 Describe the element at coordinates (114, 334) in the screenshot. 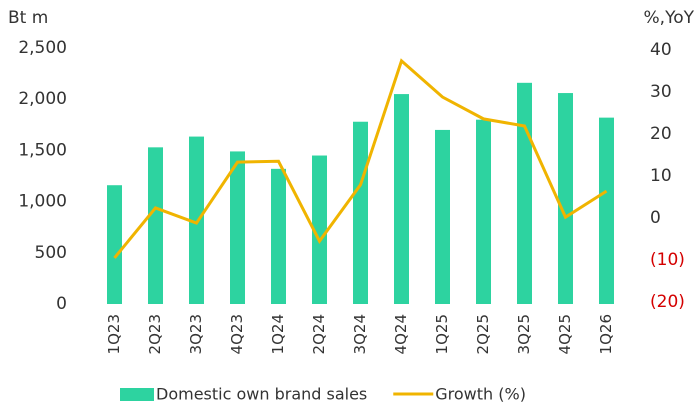

I see `x-tick-label: 1Q23` at that location.